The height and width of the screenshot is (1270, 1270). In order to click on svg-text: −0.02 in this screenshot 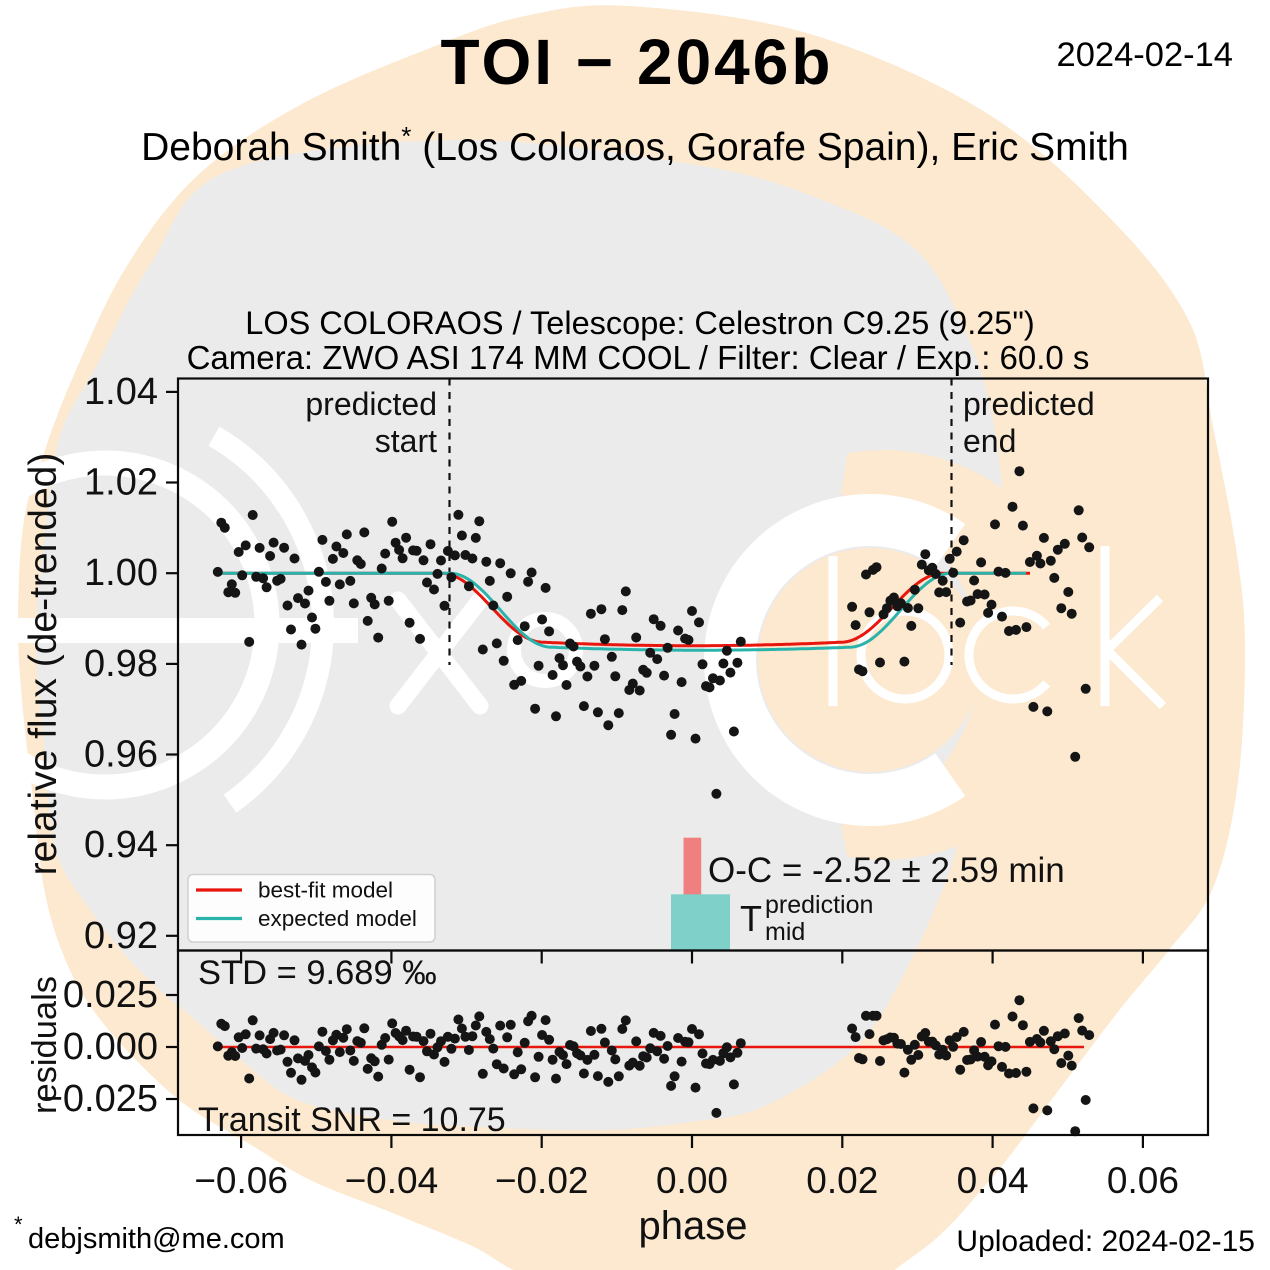, I will do `click(542, 1180)`.